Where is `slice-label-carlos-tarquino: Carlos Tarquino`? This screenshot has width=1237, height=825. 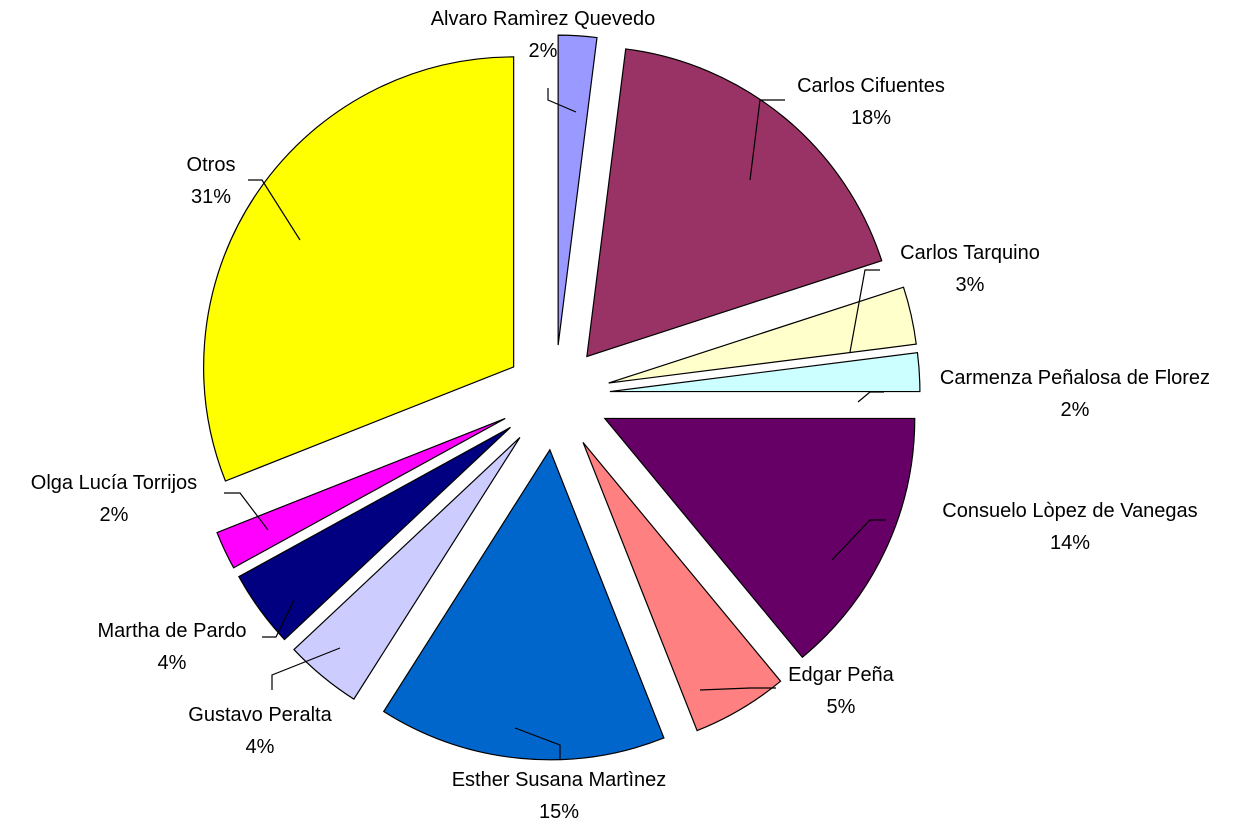 slice-label-carlos-tarquino: Carlos Tarquino is located at coordinates (970, 253).